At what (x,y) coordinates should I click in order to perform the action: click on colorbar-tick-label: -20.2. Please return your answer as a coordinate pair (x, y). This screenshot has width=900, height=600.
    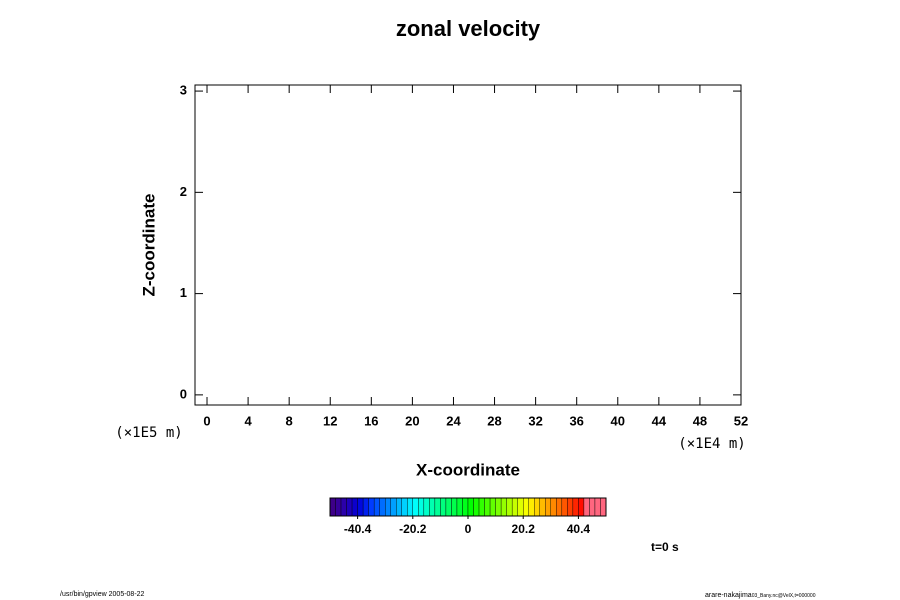
    Looking at the image, I should click on (413, 529).